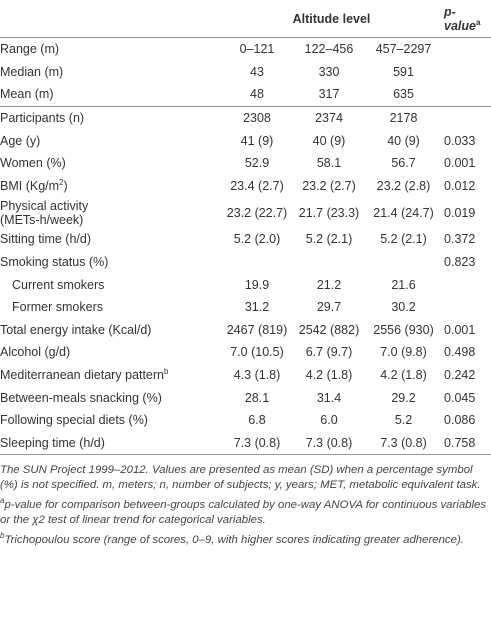 The height and width of the screenshot is (639, 491). Describe the element at coordinates (403, 329) in the screenshot. I see `cell-text: 2556 (930)` at that location.